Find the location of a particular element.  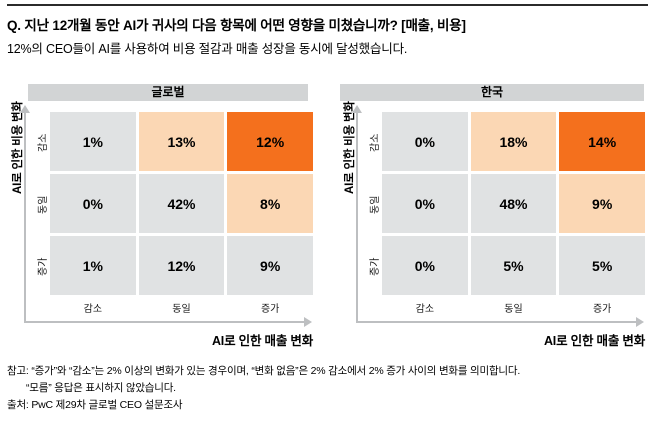

source-citation: 출처: PwC 제29차 글로벌 CEO 설문조사 is located at coordinates (95, 405).